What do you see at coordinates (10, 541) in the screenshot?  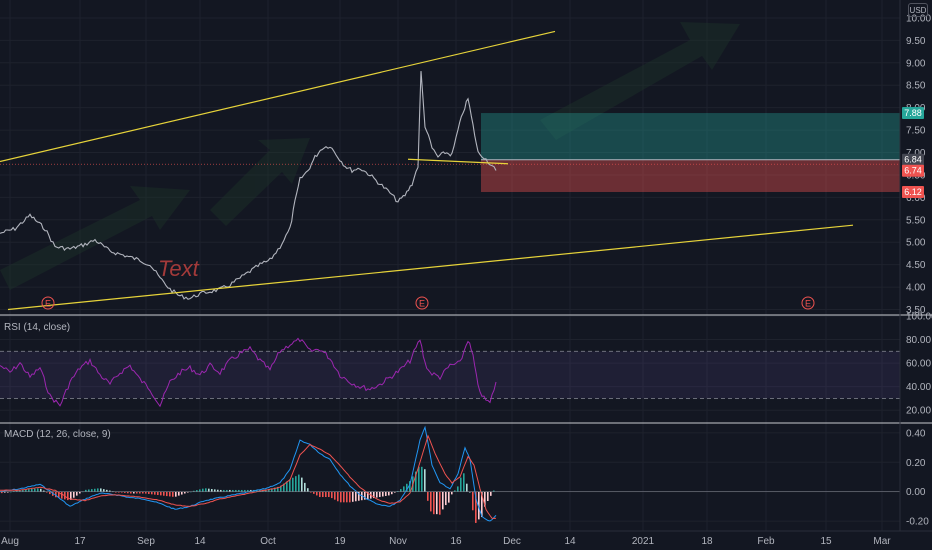 I see `time-tick-label: Aug` at bounding box center [10, 541].